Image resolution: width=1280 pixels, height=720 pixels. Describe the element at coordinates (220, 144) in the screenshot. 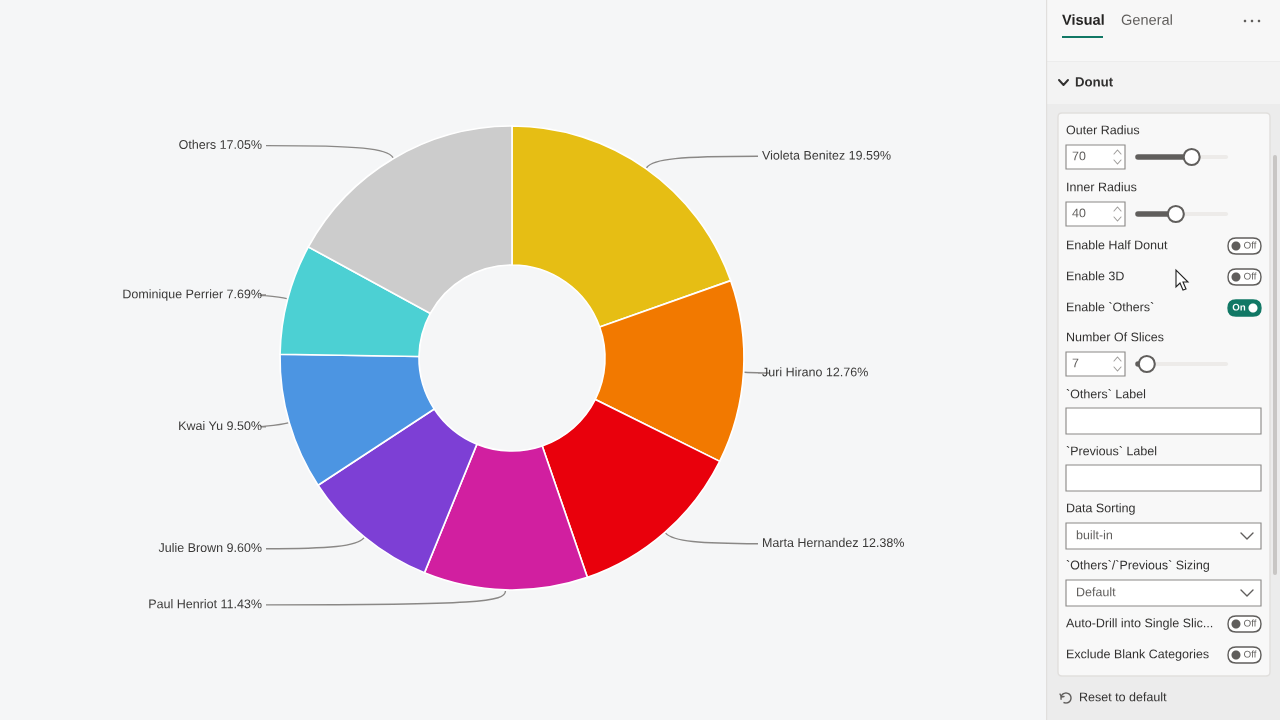

I see `slice-label: Others 17.05%` at that location.